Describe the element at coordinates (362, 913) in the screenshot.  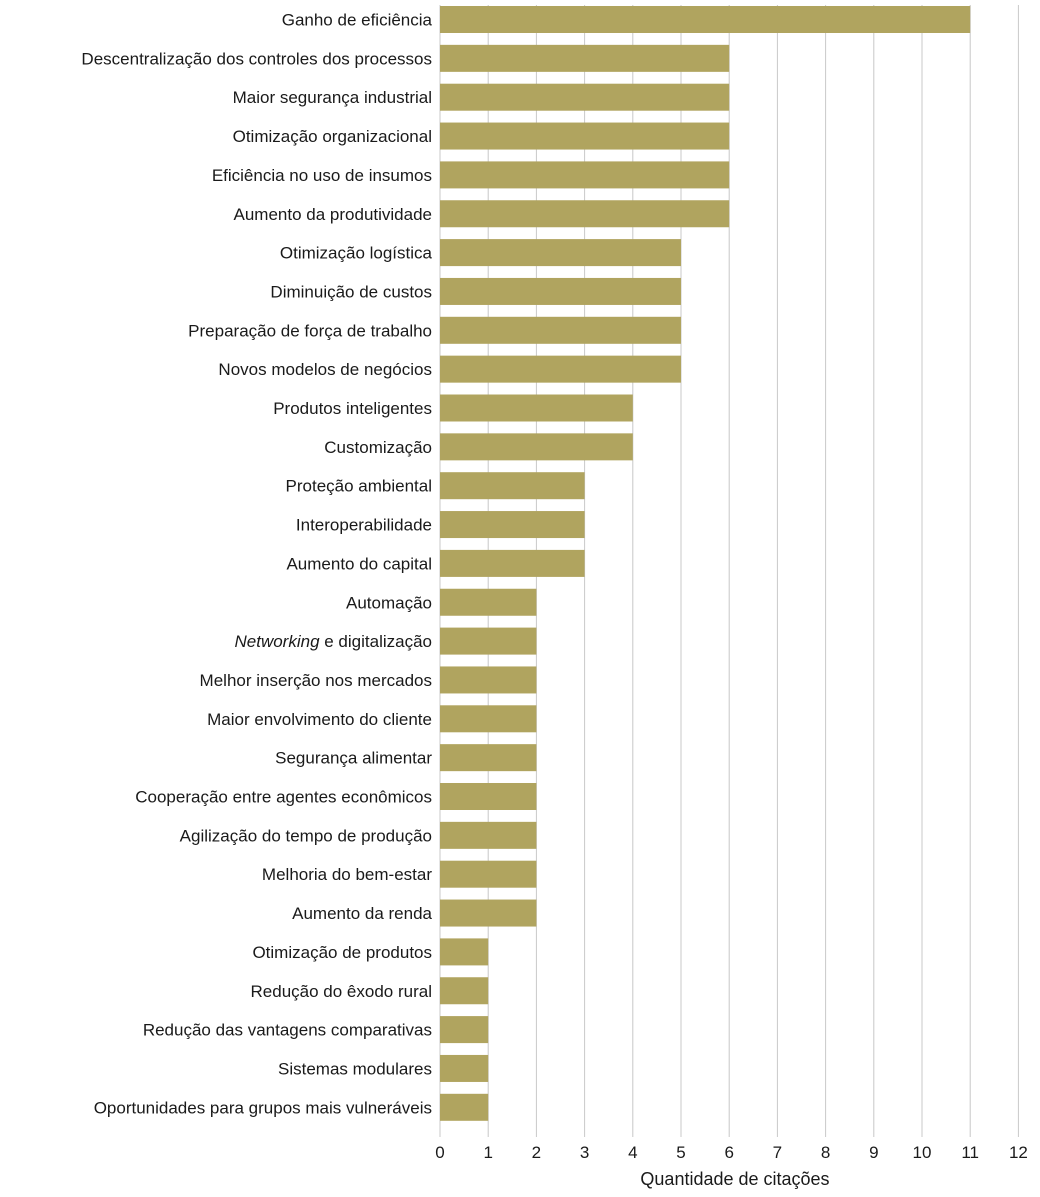
I see `category-label-24: Aumento da renda` at that location.